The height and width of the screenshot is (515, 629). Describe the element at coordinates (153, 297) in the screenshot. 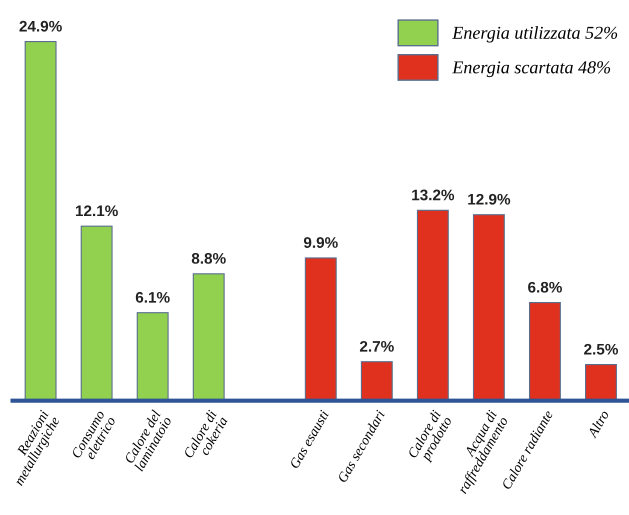

I see `data-label: 6.1%` at that location.